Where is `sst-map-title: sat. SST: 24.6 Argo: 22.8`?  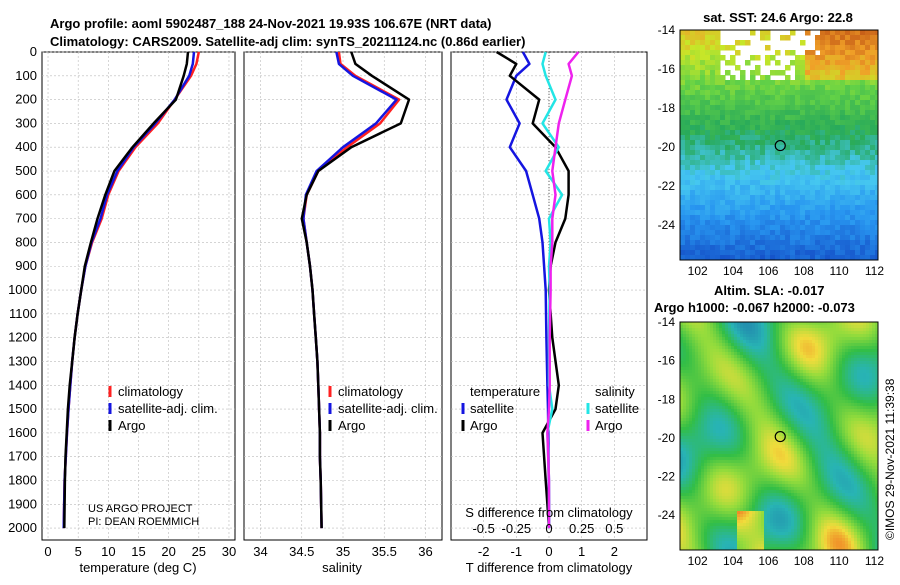 sst-map-title: sat. SST: 24.6 Argo: 22.8 is located at coordinates (778, 17).